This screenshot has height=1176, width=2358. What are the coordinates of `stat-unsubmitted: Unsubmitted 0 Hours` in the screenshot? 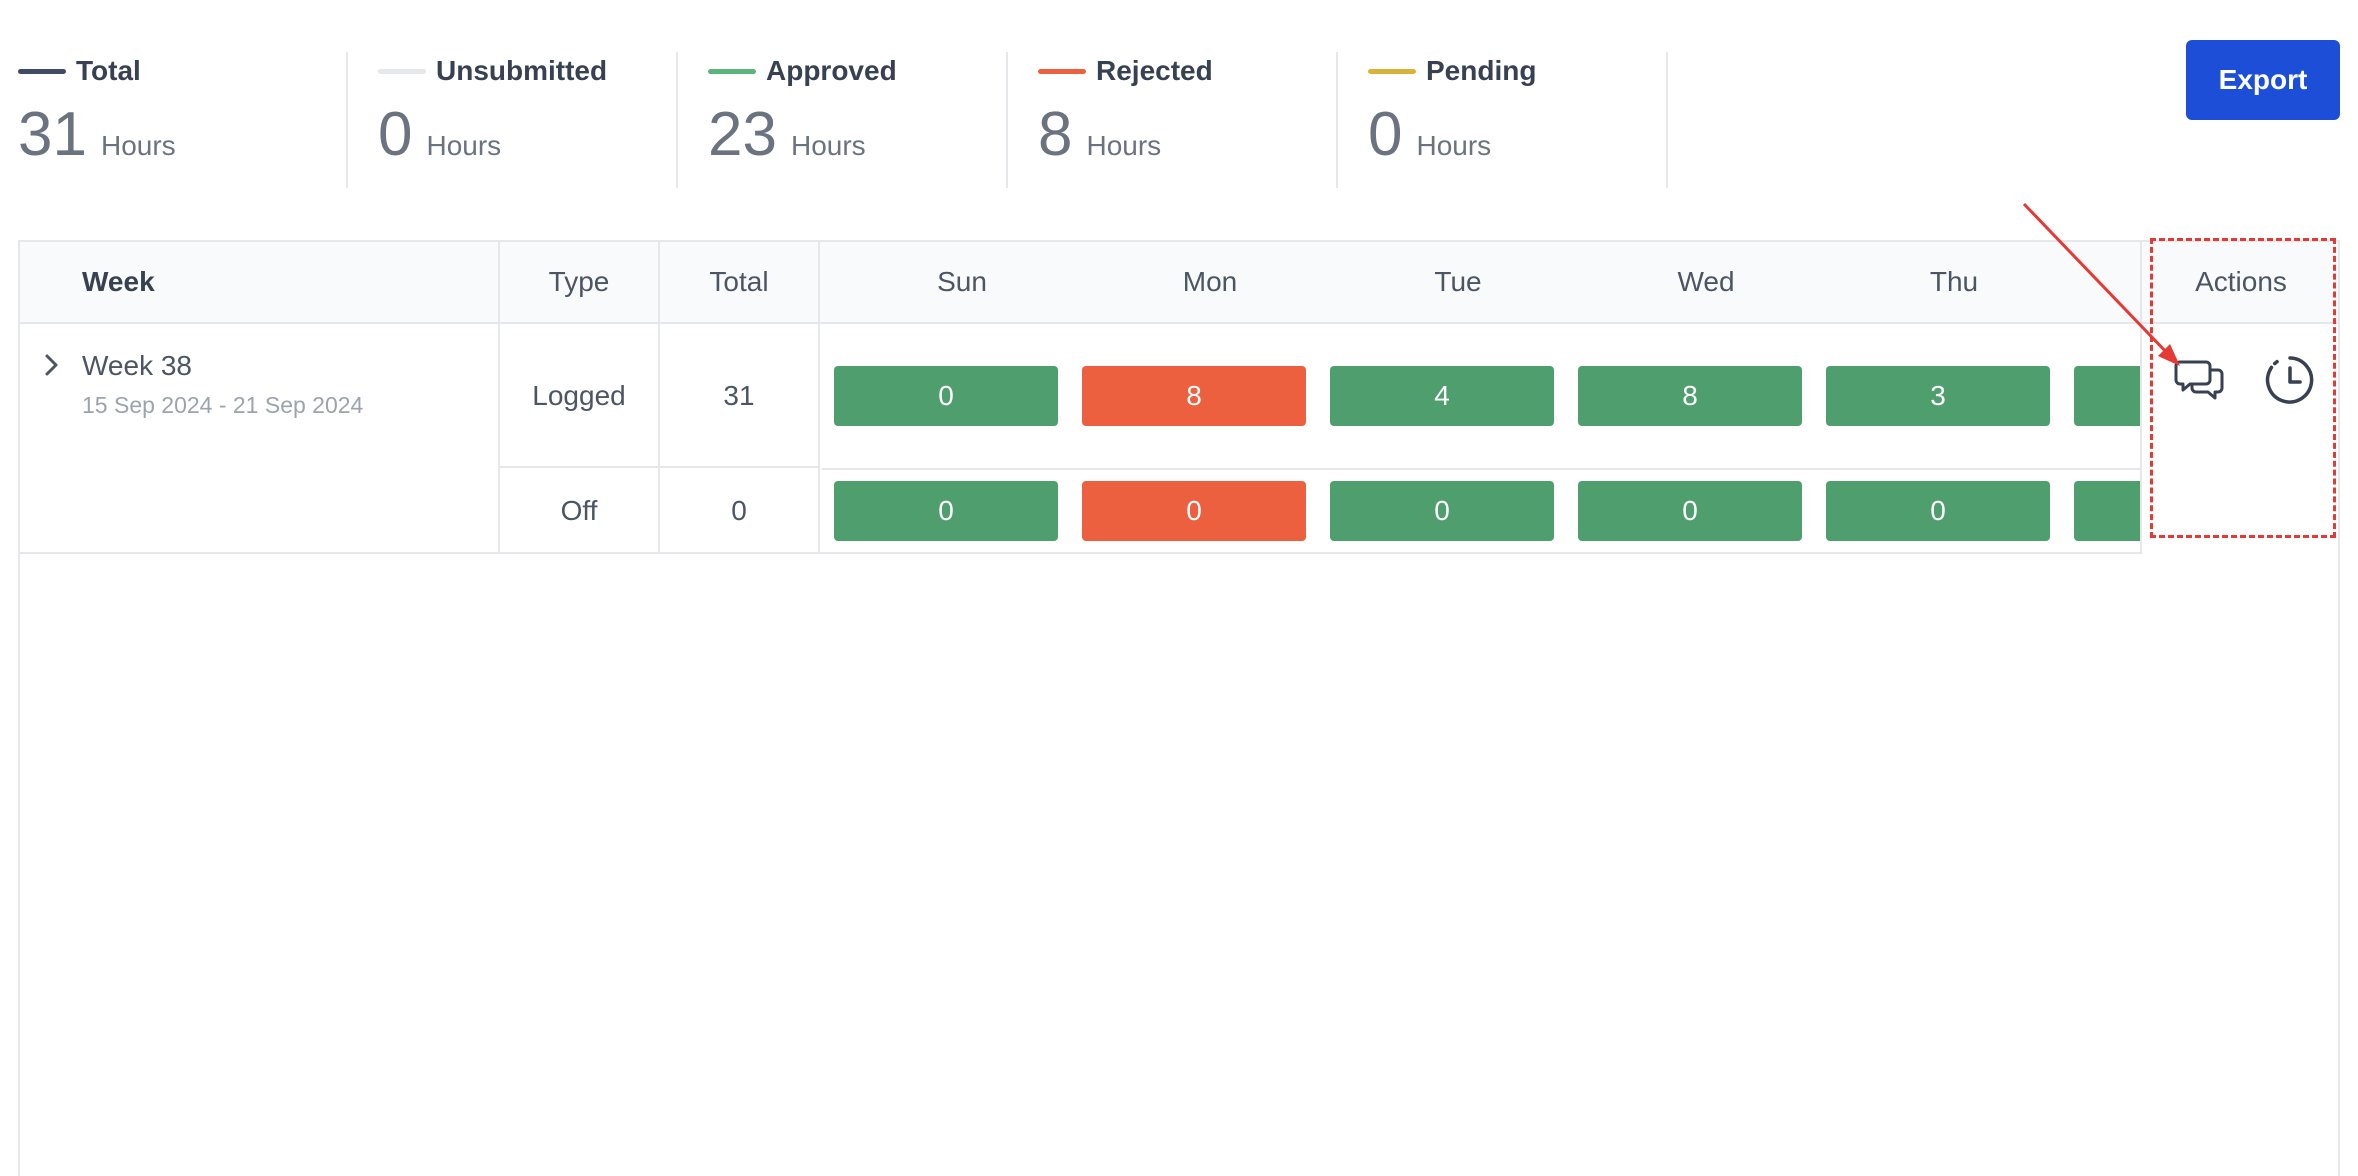 It's located at (513, 120).